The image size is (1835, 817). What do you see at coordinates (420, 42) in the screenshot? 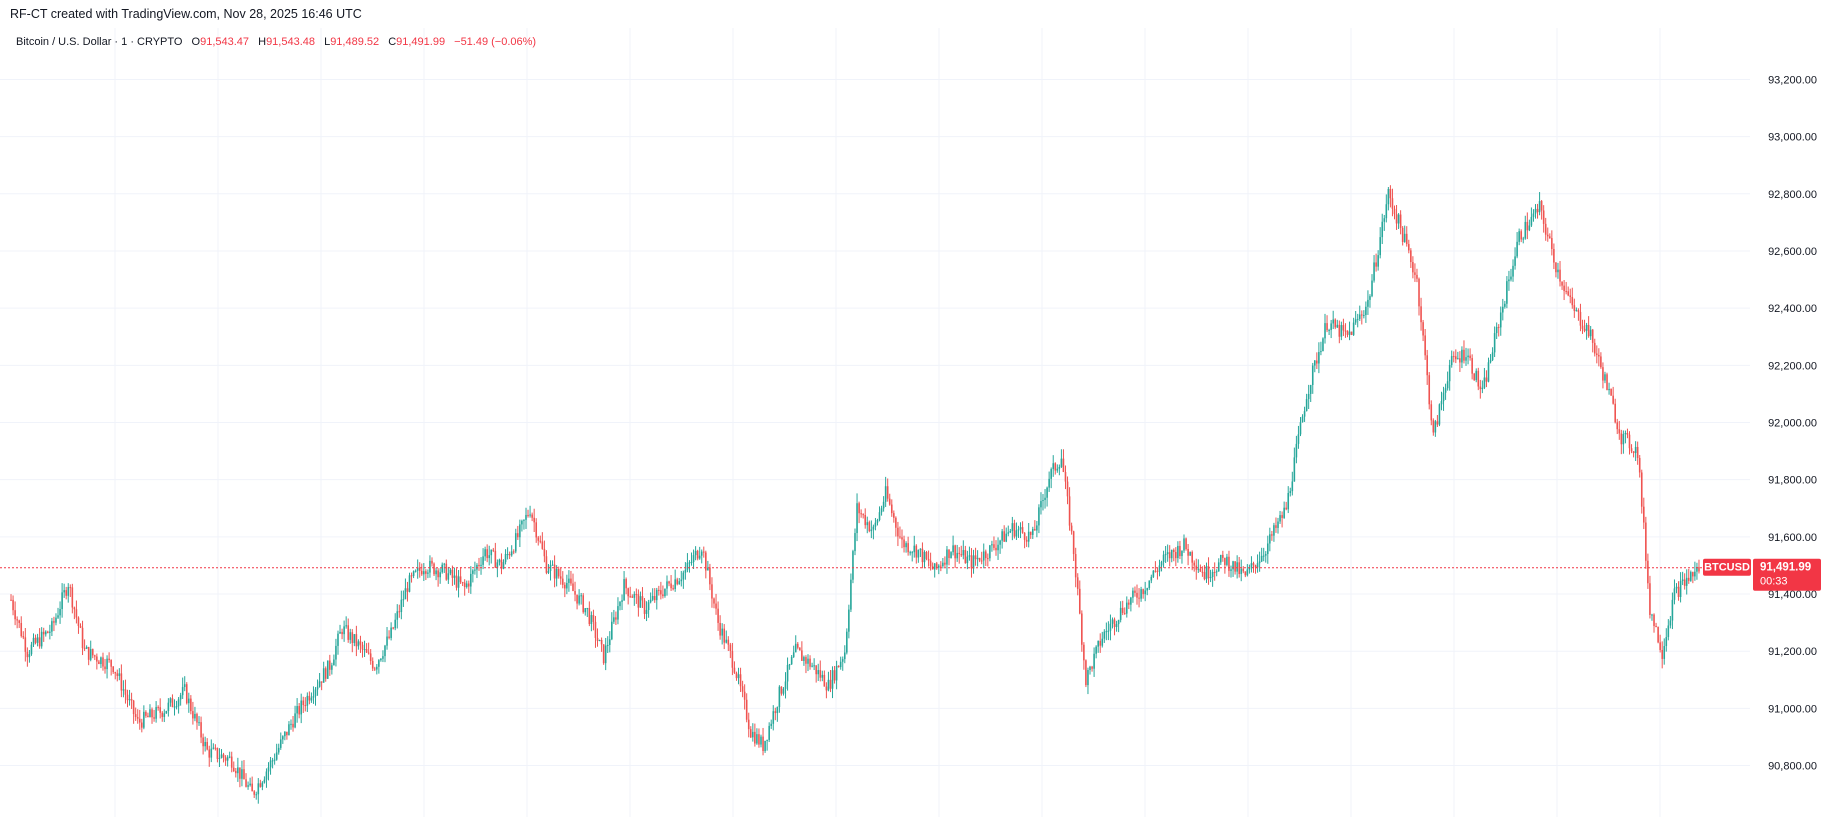
I see `legend-close-value: 91,491.99` at bounding box center [420, 42].